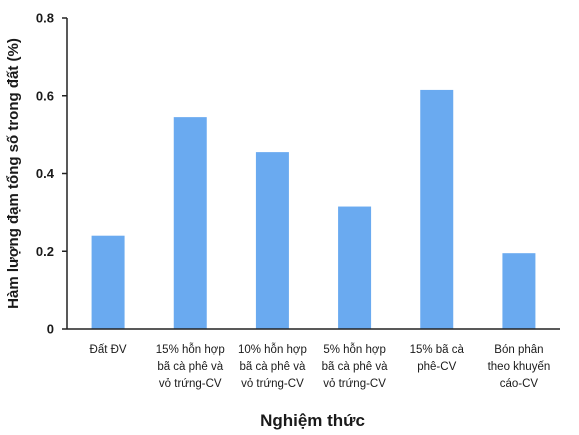  I want to click on x-tick-label-line: phê-CV, so click(436, 367).